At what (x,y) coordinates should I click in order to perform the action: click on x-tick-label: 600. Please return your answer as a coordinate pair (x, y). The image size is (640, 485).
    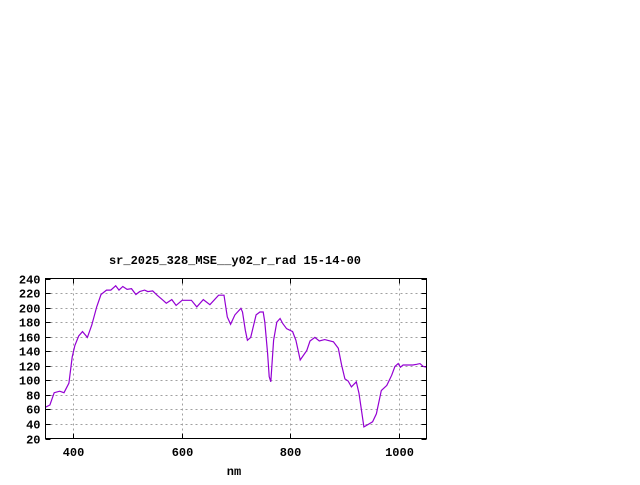
    Looking at the image, I should click on (183, 453).